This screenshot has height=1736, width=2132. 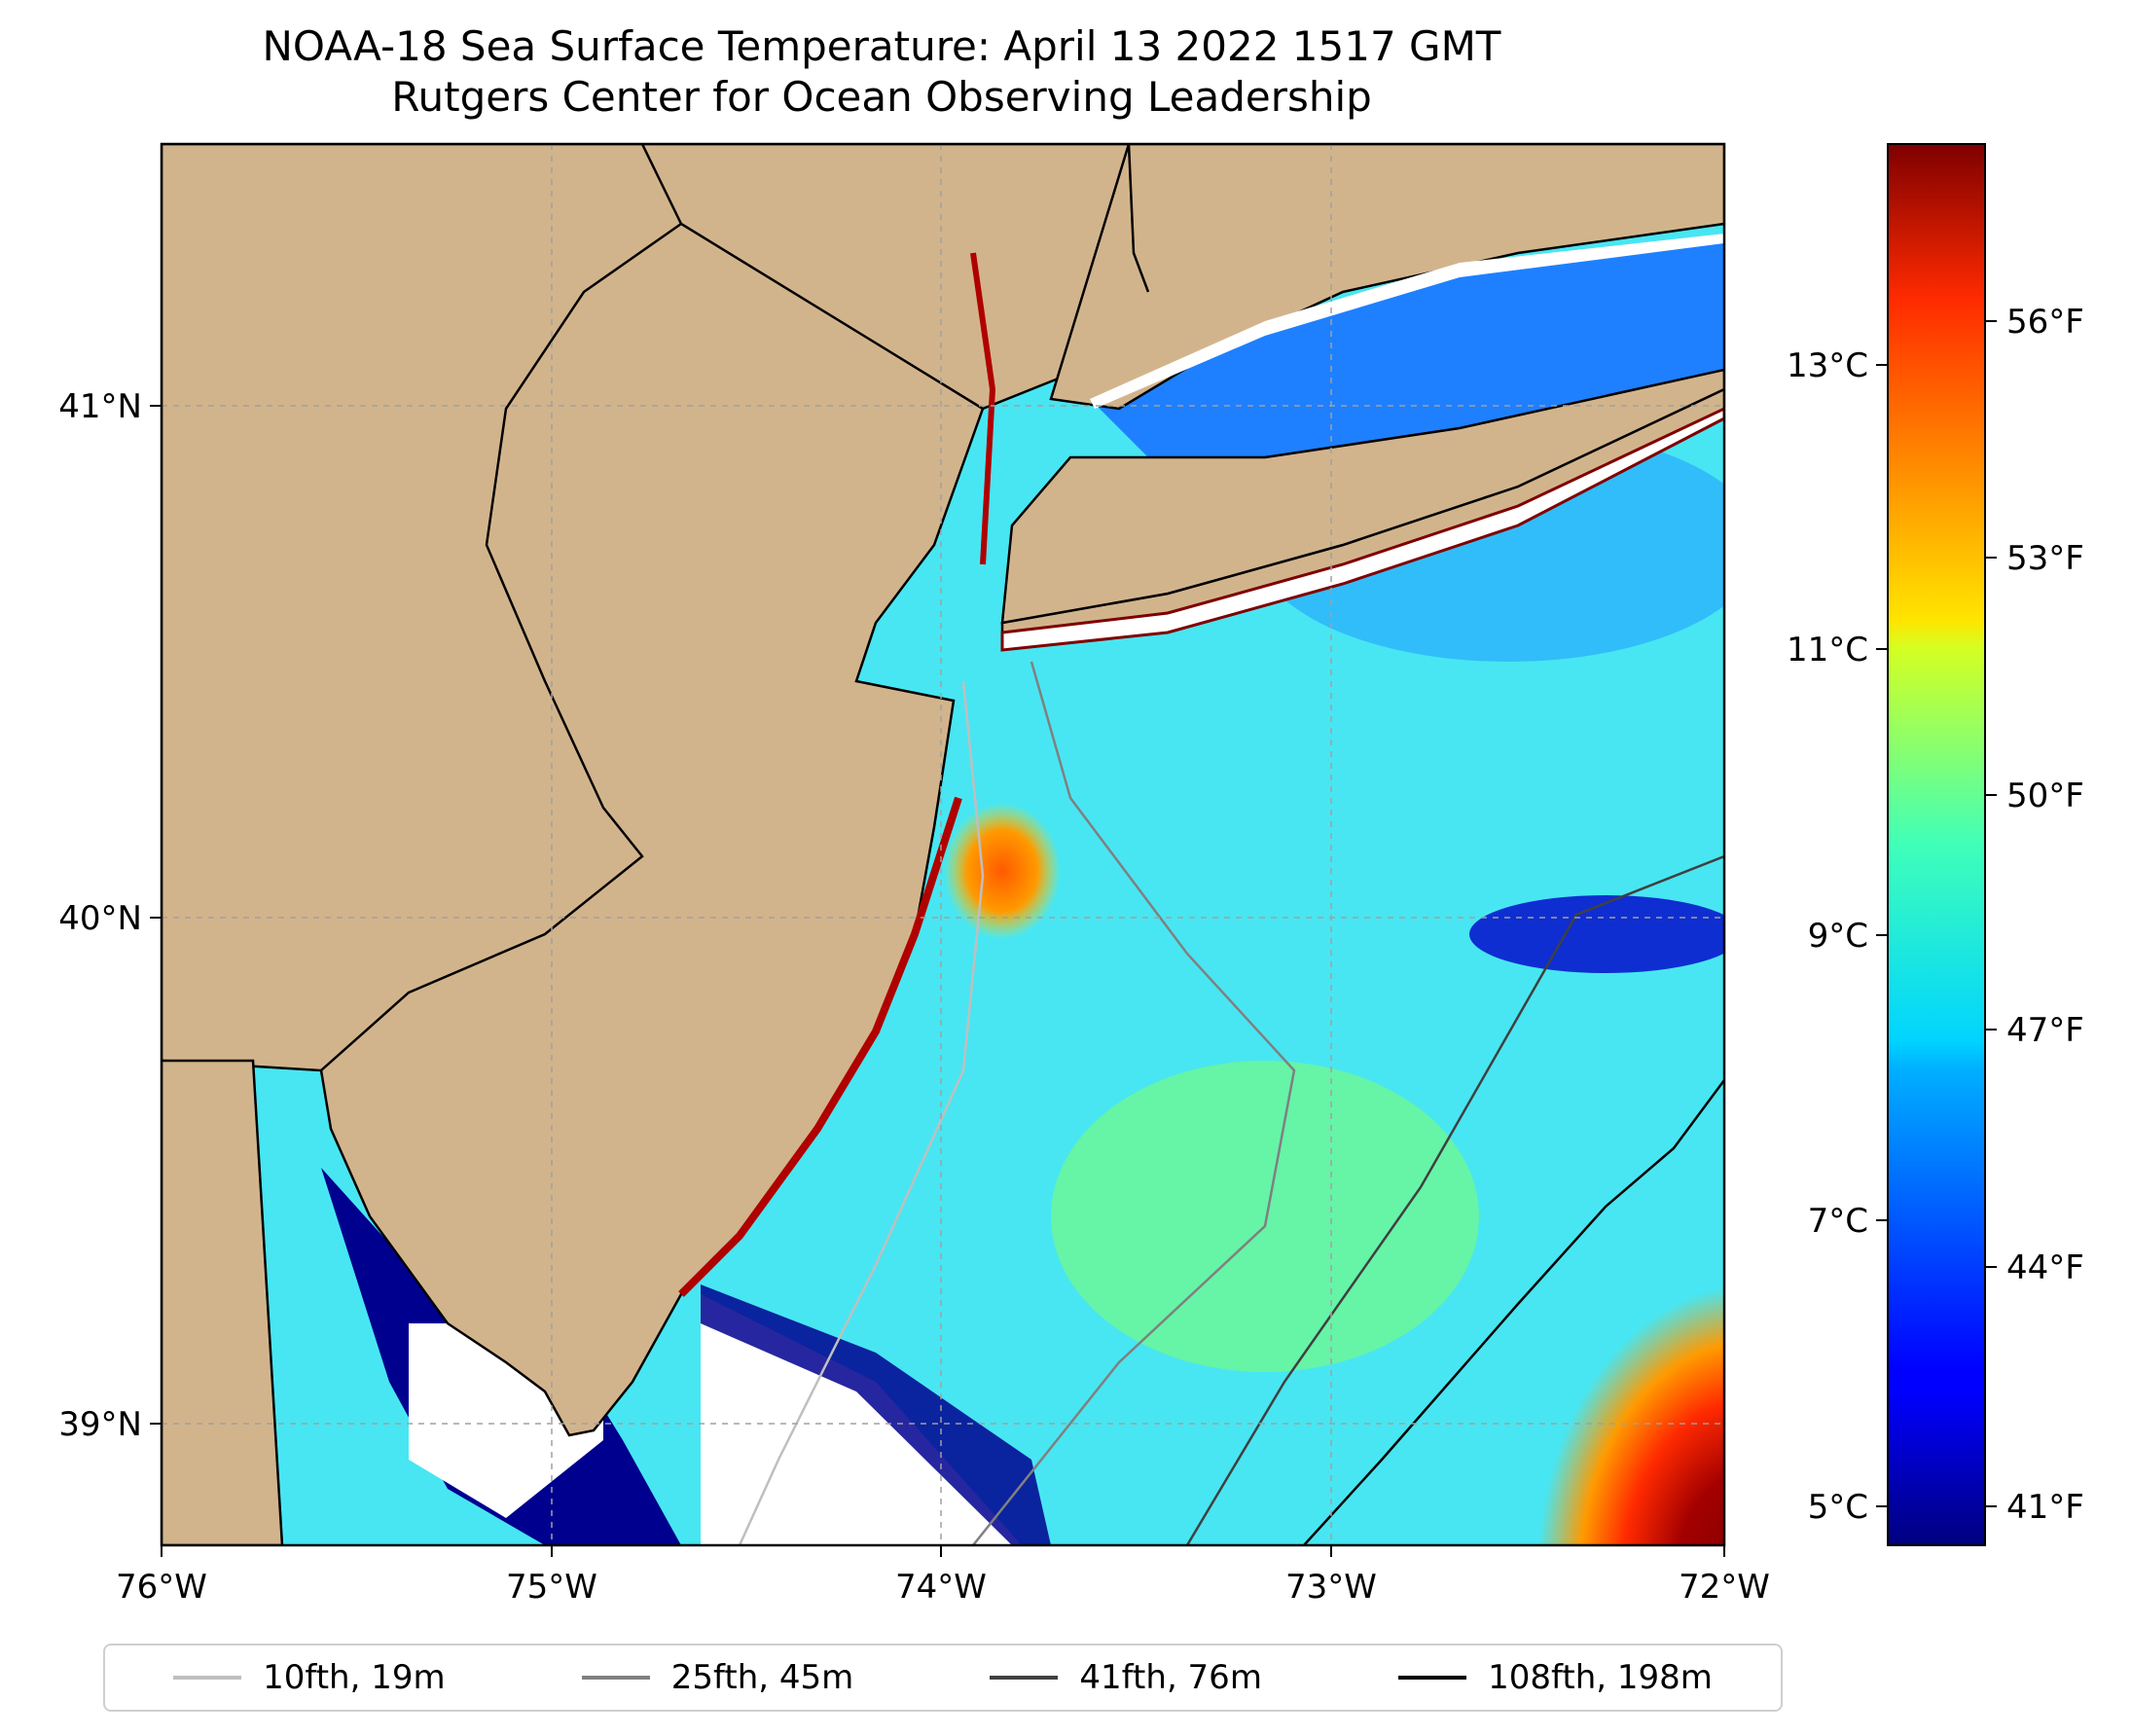 What do you see at coordinates (1725, 1588) in the screenshot?
I see `x-tick-label: 72°W` at bounding box center [1725, 1588].